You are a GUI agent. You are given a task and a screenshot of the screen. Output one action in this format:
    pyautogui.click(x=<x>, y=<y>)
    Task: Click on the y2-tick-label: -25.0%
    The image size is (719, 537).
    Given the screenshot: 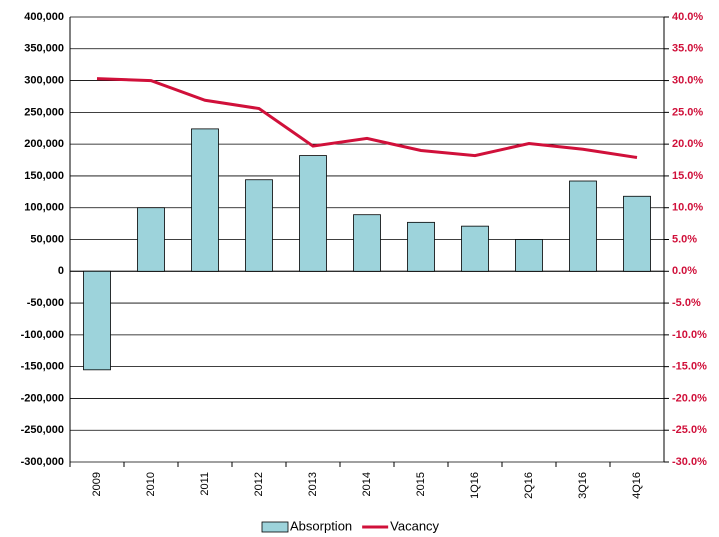 What is the action you would take?
    pyautogui.click(x=689, y=430)
    